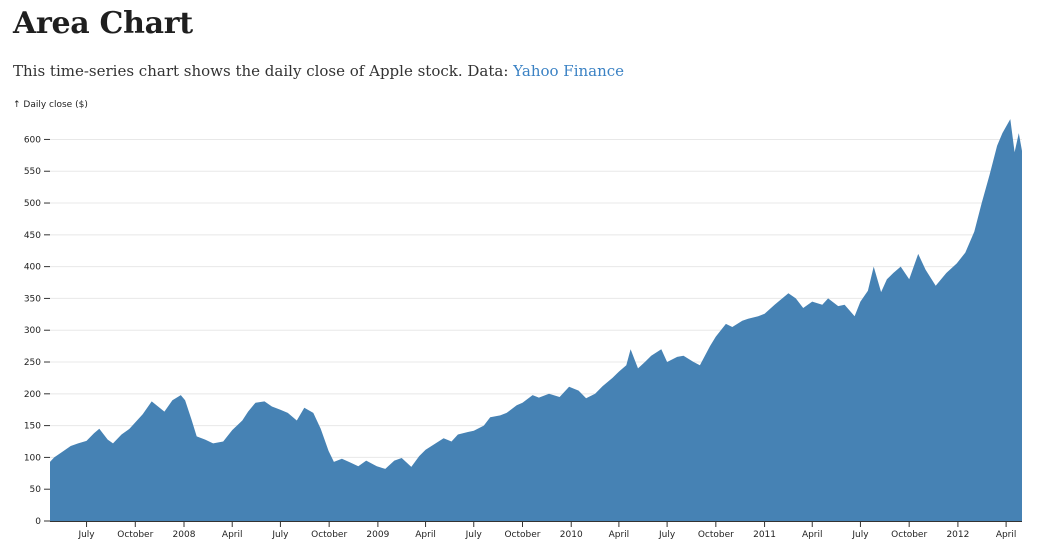  Describe the element at coordinates (32, 427) in the screenshot. I see `y-tick-label: 150` at that location.